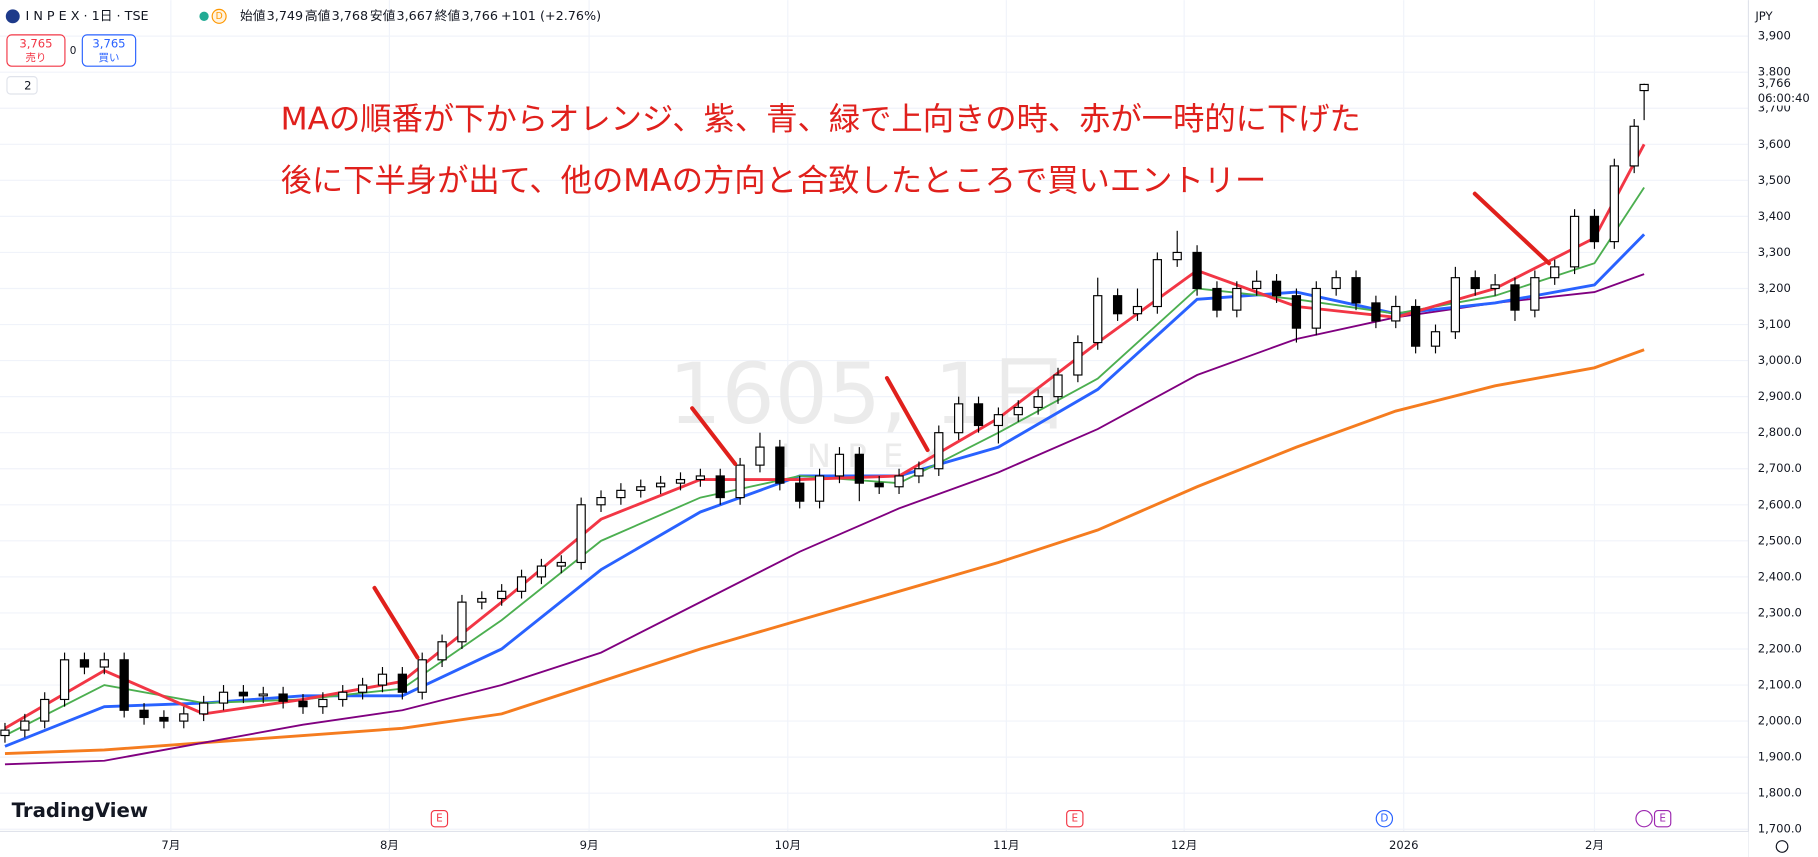 The width and height of the screenshot is (1818, 857). I want to click on event-icon, so click(1644, 818).